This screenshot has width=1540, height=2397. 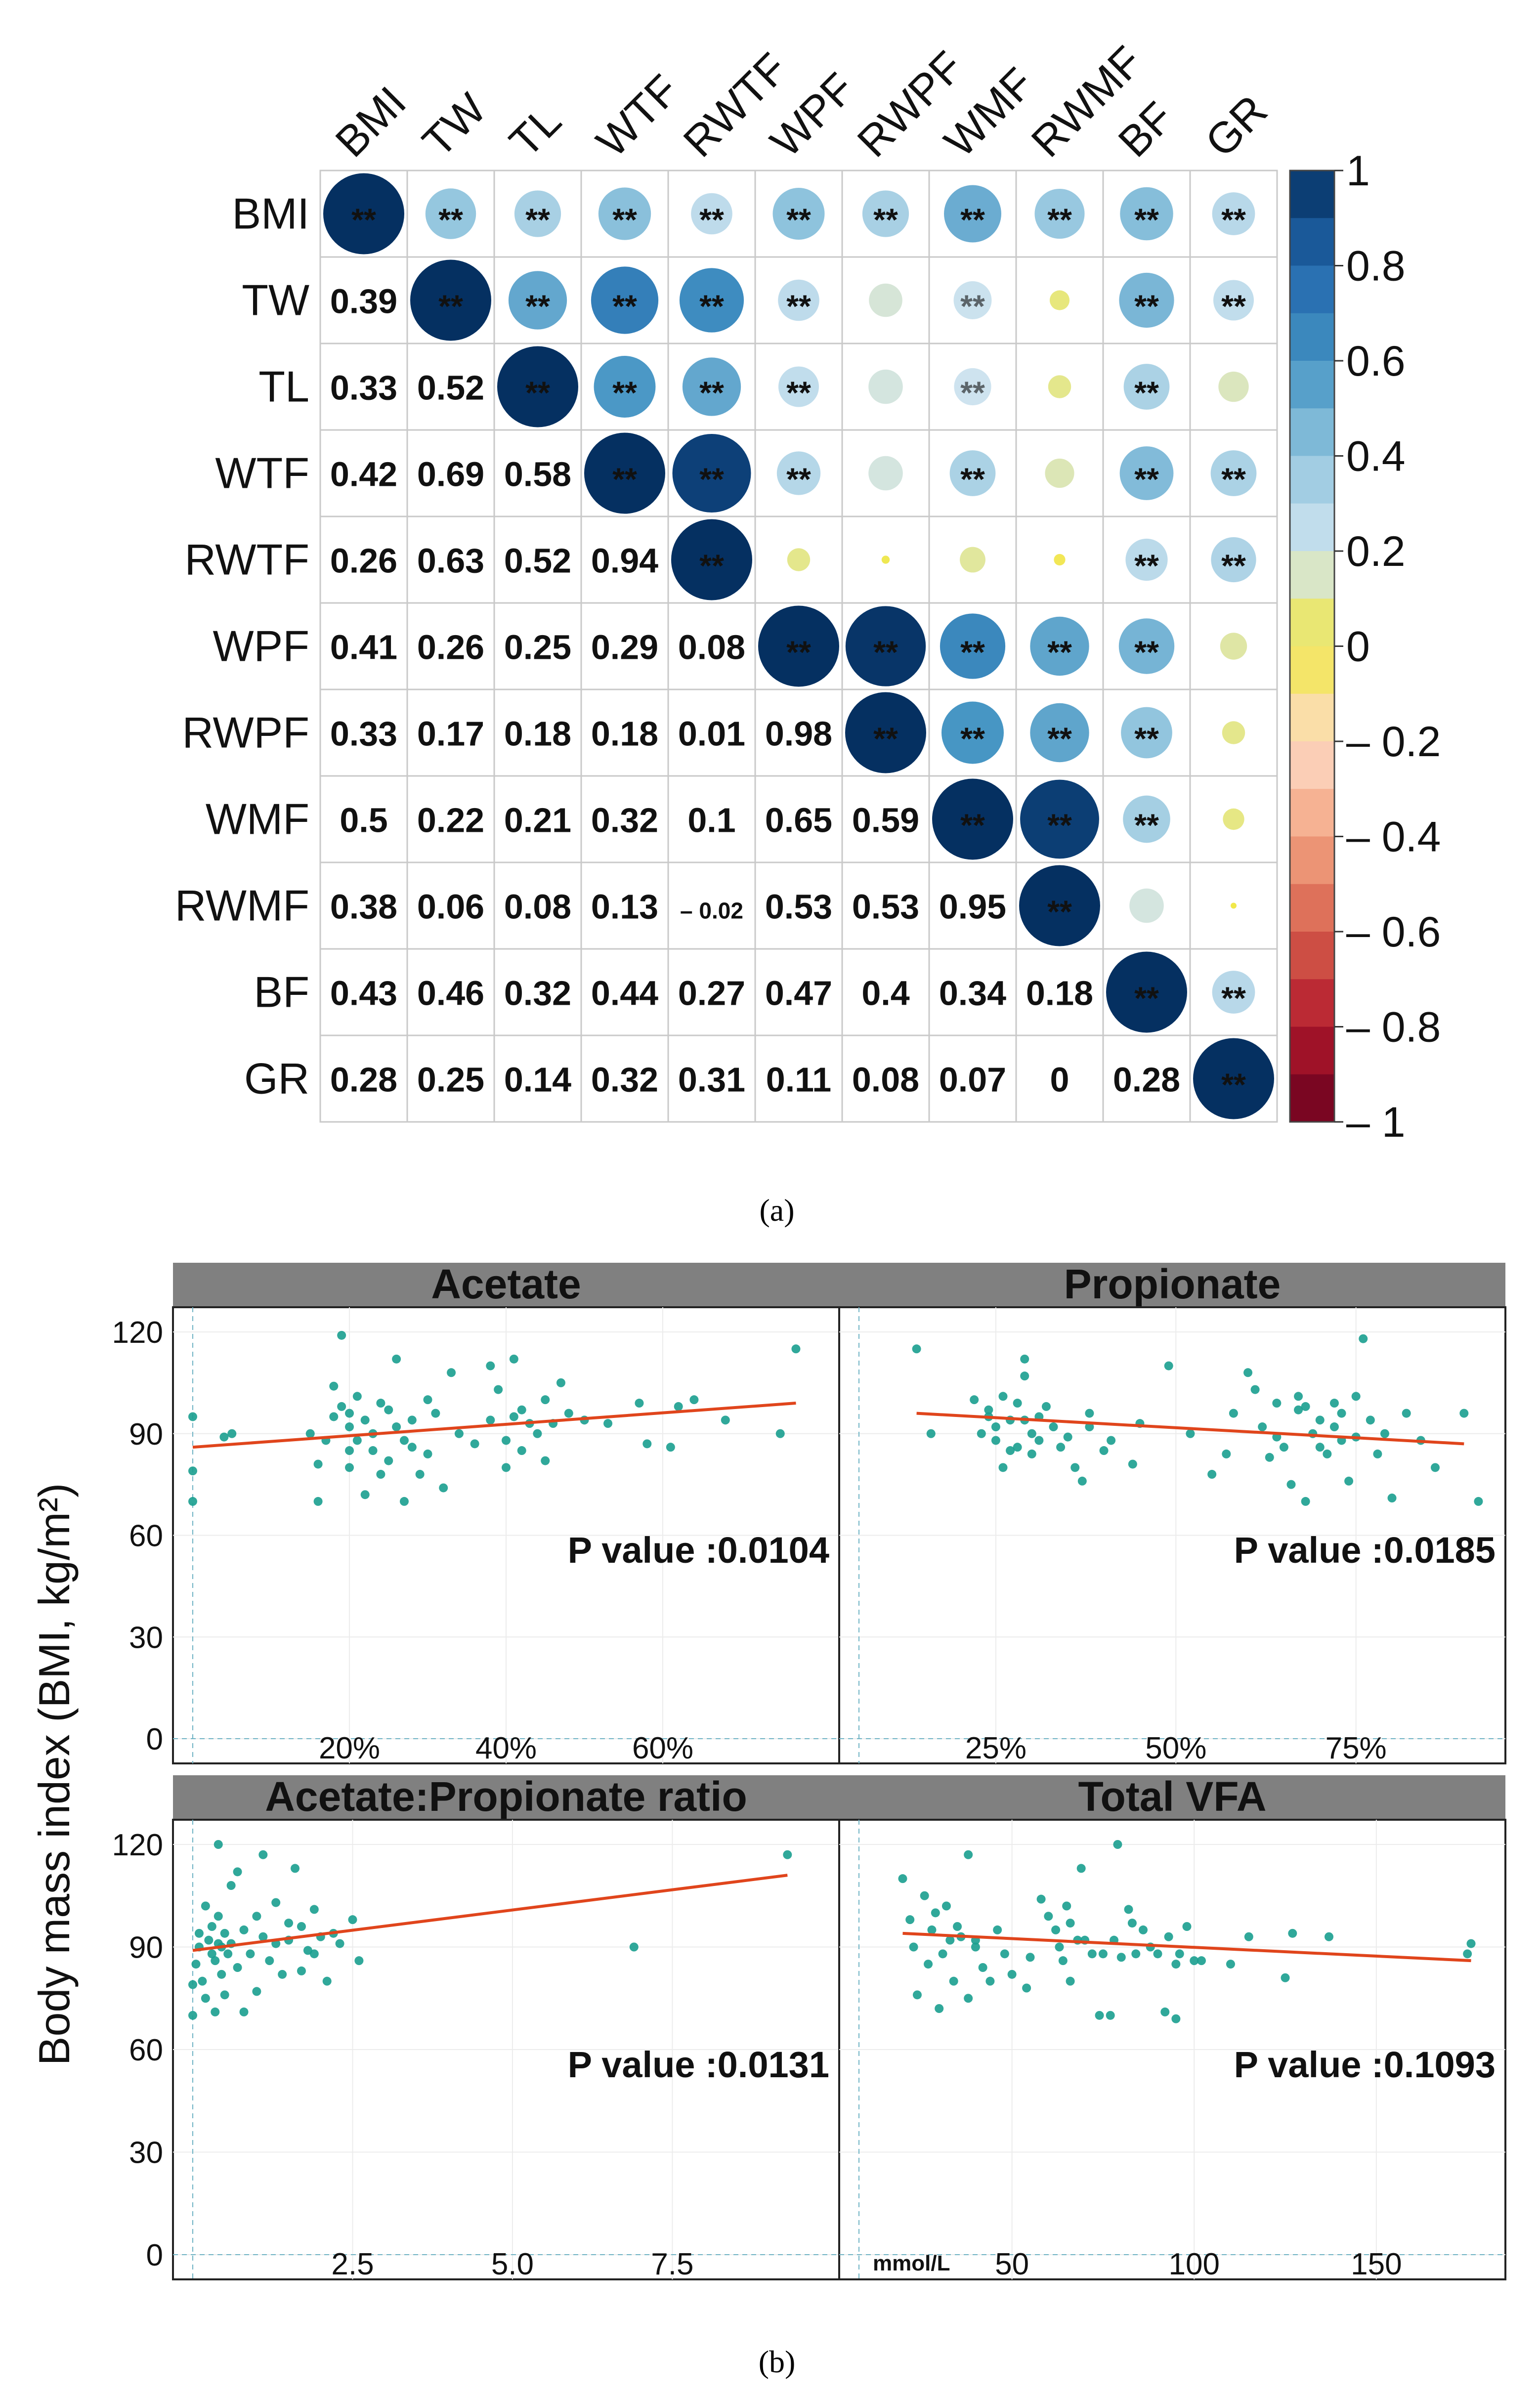 I want to click on correlation-value: 0.52, so click(x=537, y=561).